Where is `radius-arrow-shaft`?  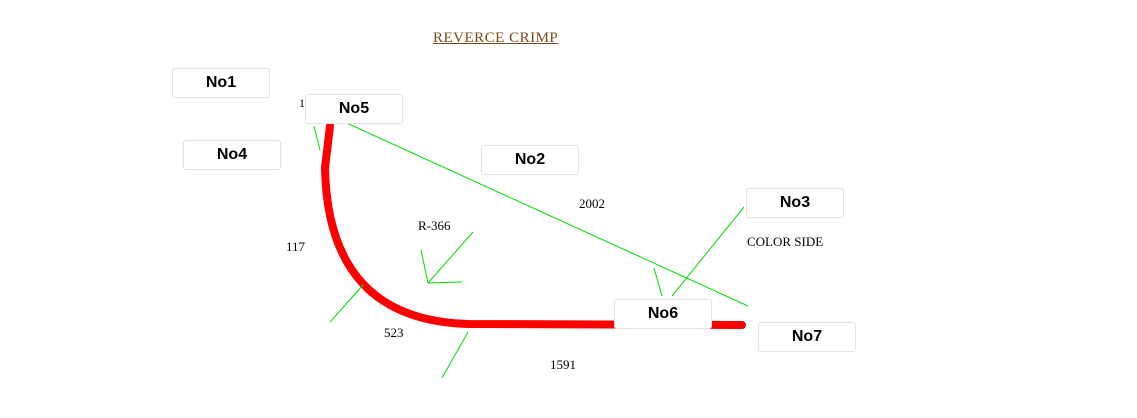 radius-arrow-shaft is located at coordinates (450, 257).